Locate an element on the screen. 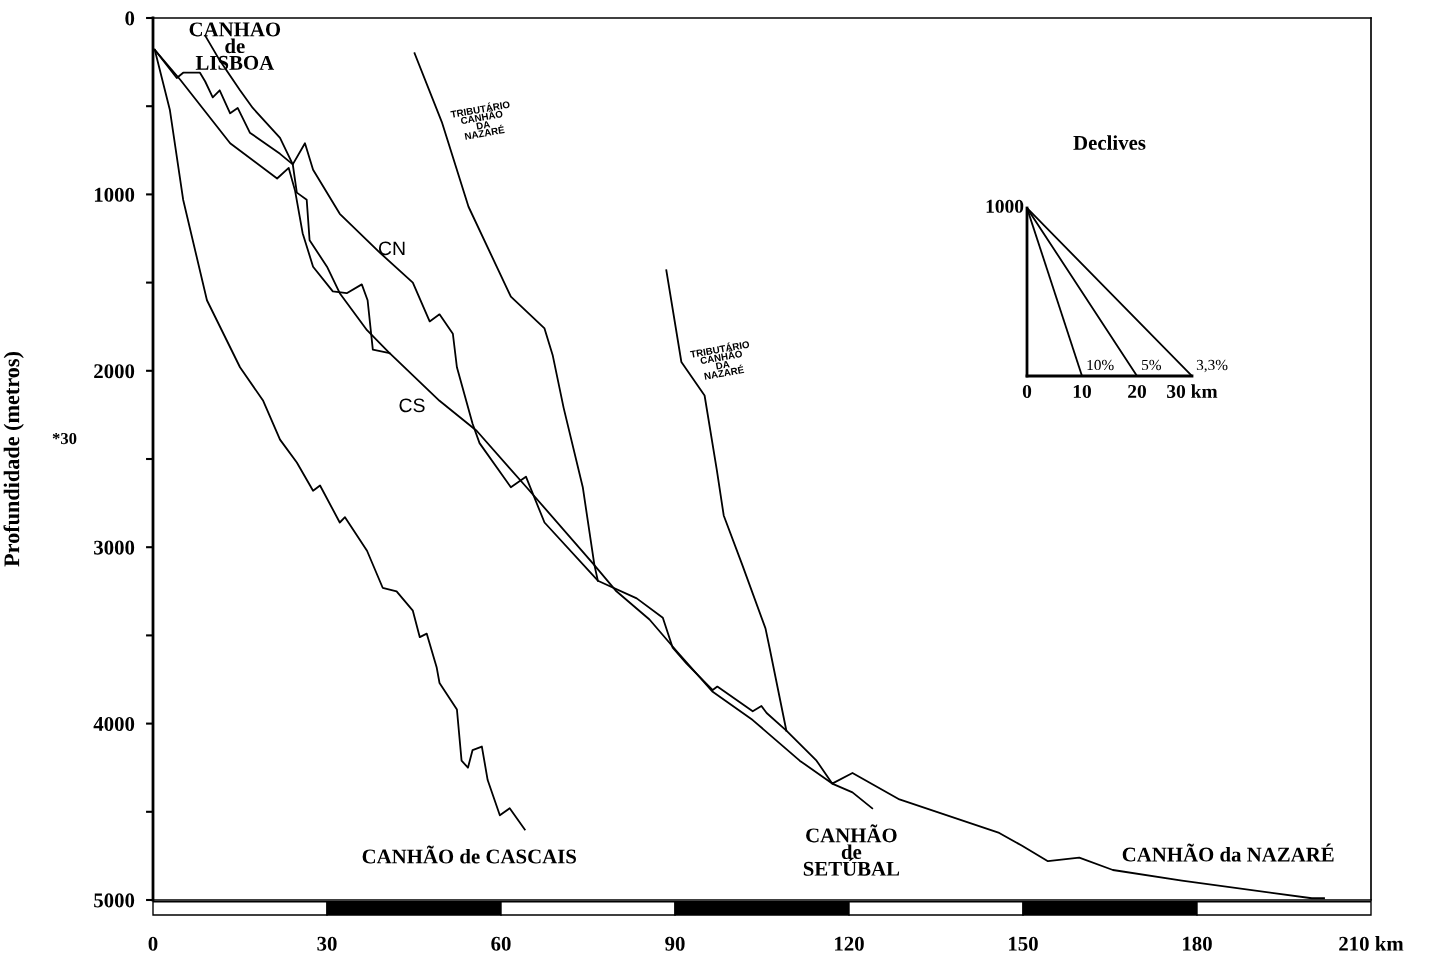  x-tick-label: 90 is located at coordinates (675, 943).